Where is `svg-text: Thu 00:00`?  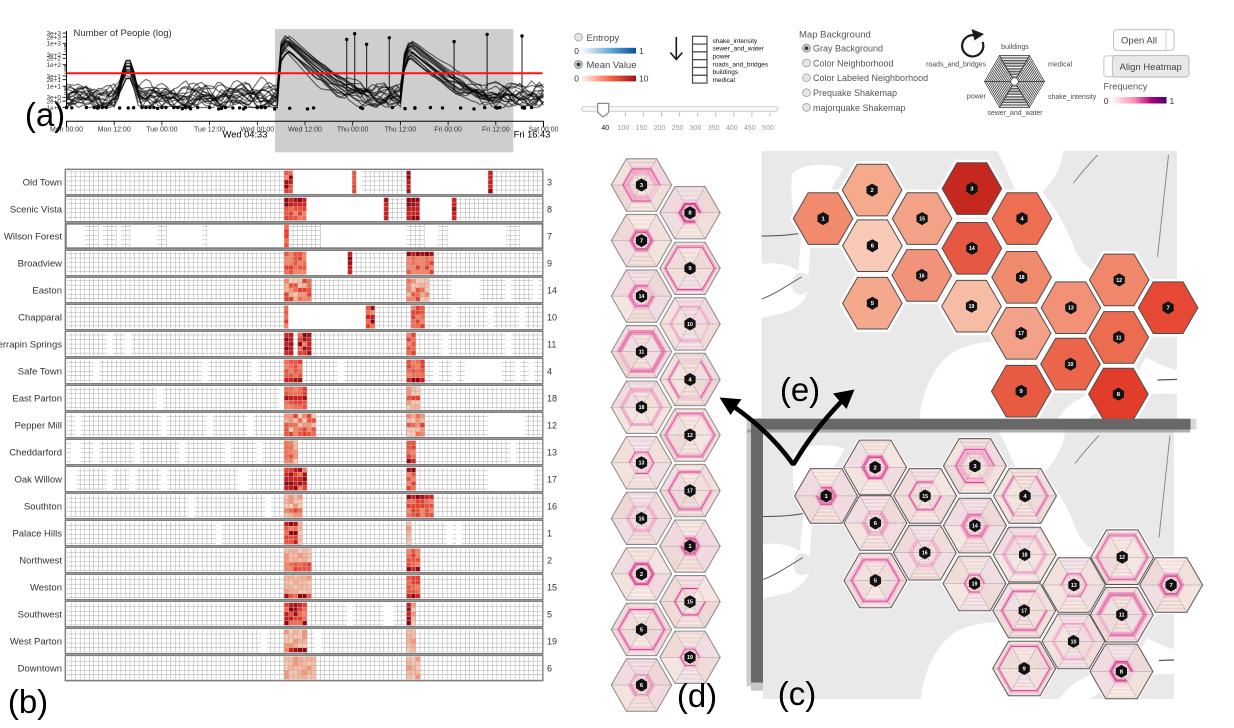 svg-text: Thu 00:00 is located at coordinates (353, 130).